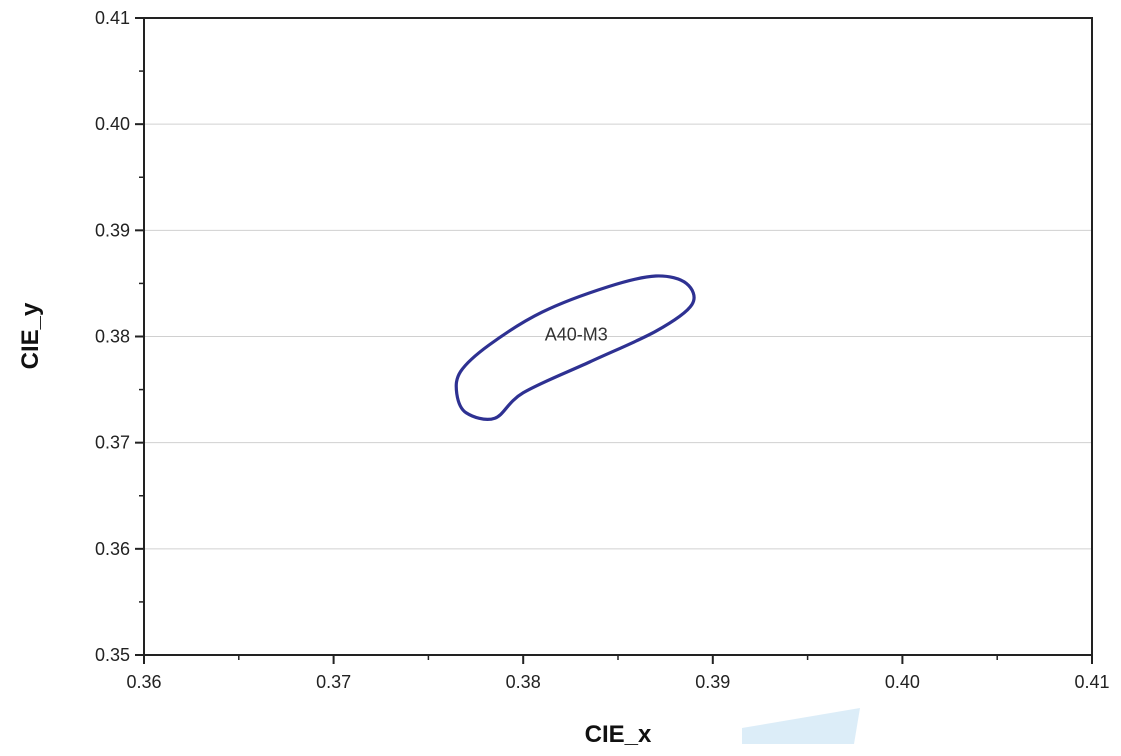  Describe the element at coordinates (712, 682) in the screenshot. I see `x-tick-label: 0.39` at that location.